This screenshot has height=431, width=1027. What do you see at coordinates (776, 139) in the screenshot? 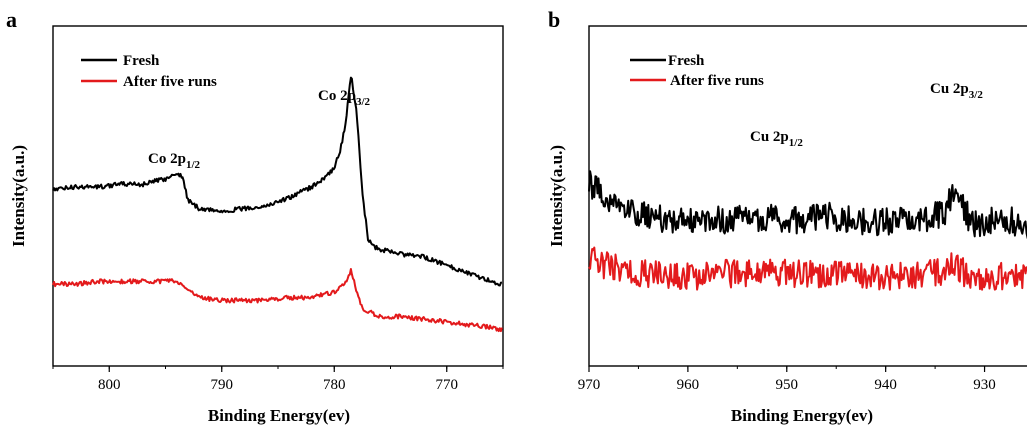
I see `panel-b-annotation-cu-2p12: Cu 2p1/2` at bounding box center [776, 139].